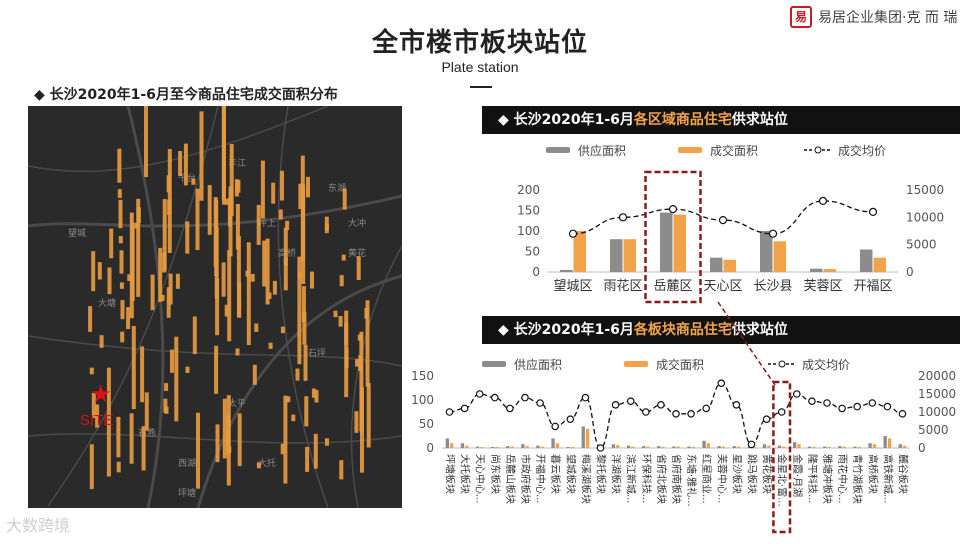  Describe the element at coordinates (237, 403) in the screenshot. I see `map-place-label: 太平` at that location.